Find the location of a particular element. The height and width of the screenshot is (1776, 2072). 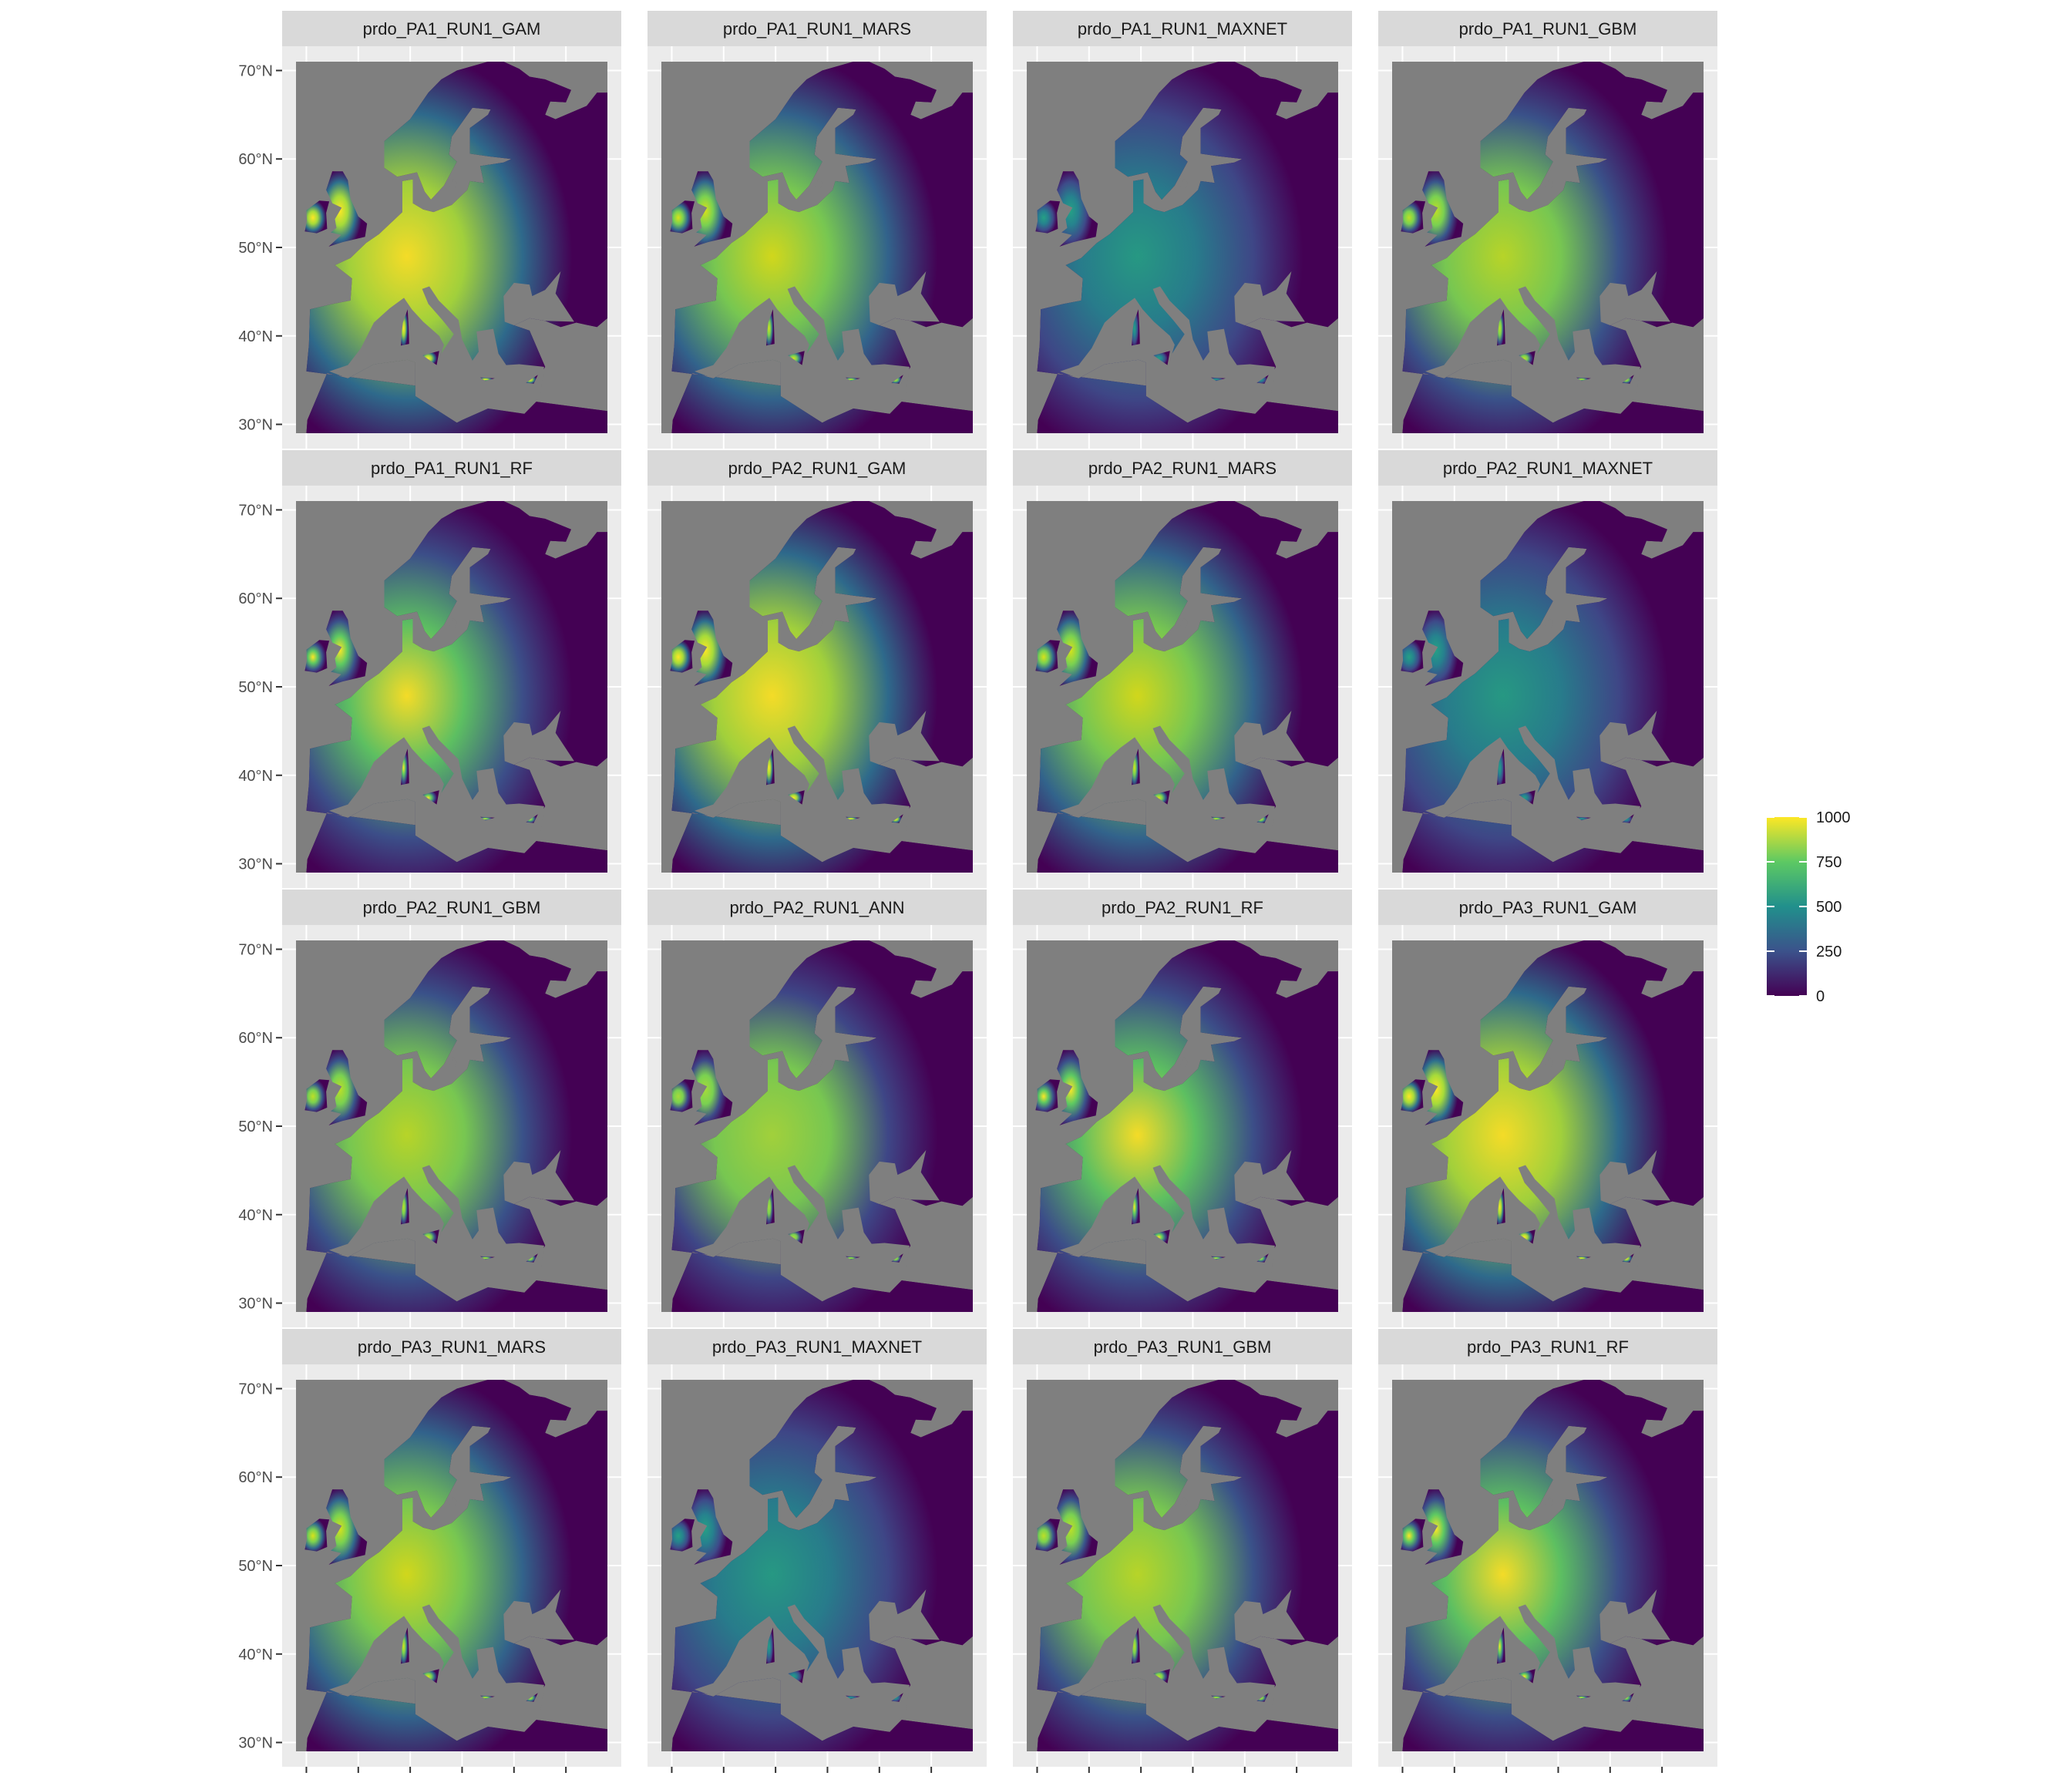

y-tick-label: 50°N is located at coordinates (256, 1566).